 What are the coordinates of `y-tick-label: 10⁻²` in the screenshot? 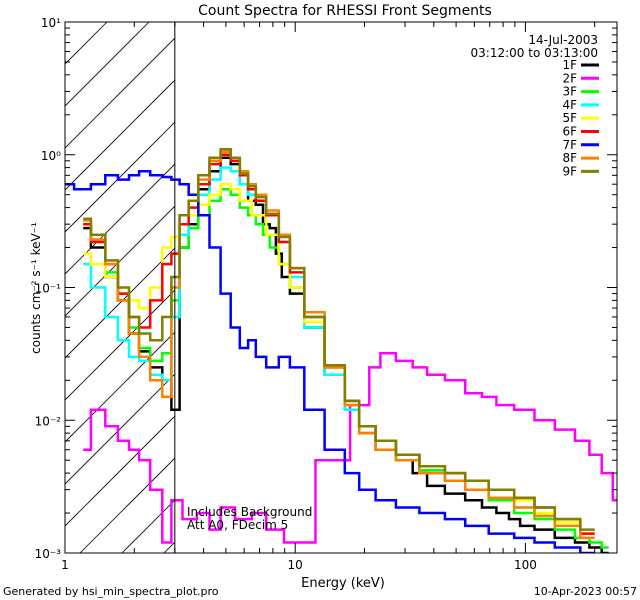 It's located at (48, 421).